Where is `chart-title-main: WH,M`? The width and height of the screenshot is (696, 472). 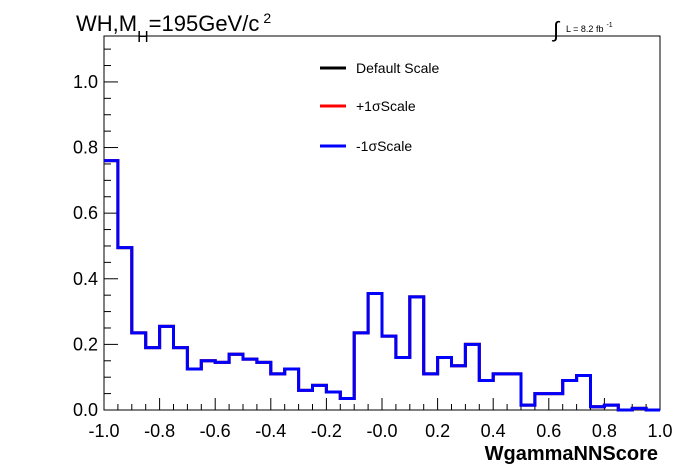 chart-title-main: WH,M is located at coordinates (106, 23).